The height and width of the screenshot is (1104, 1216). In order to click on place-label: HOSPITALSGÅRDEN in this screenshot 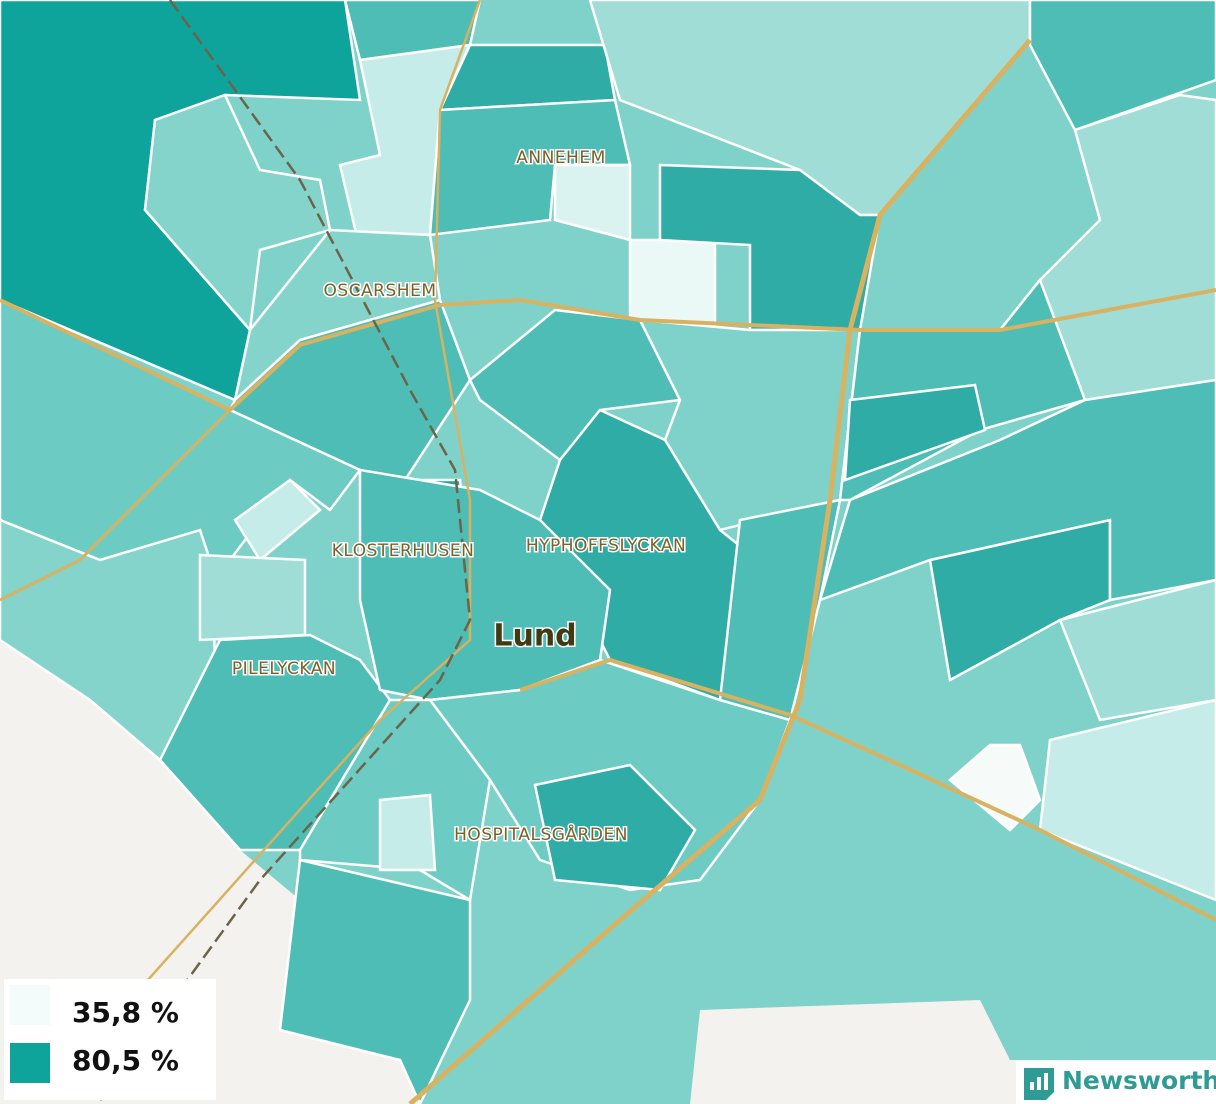, I will do `click(541, 834)`.